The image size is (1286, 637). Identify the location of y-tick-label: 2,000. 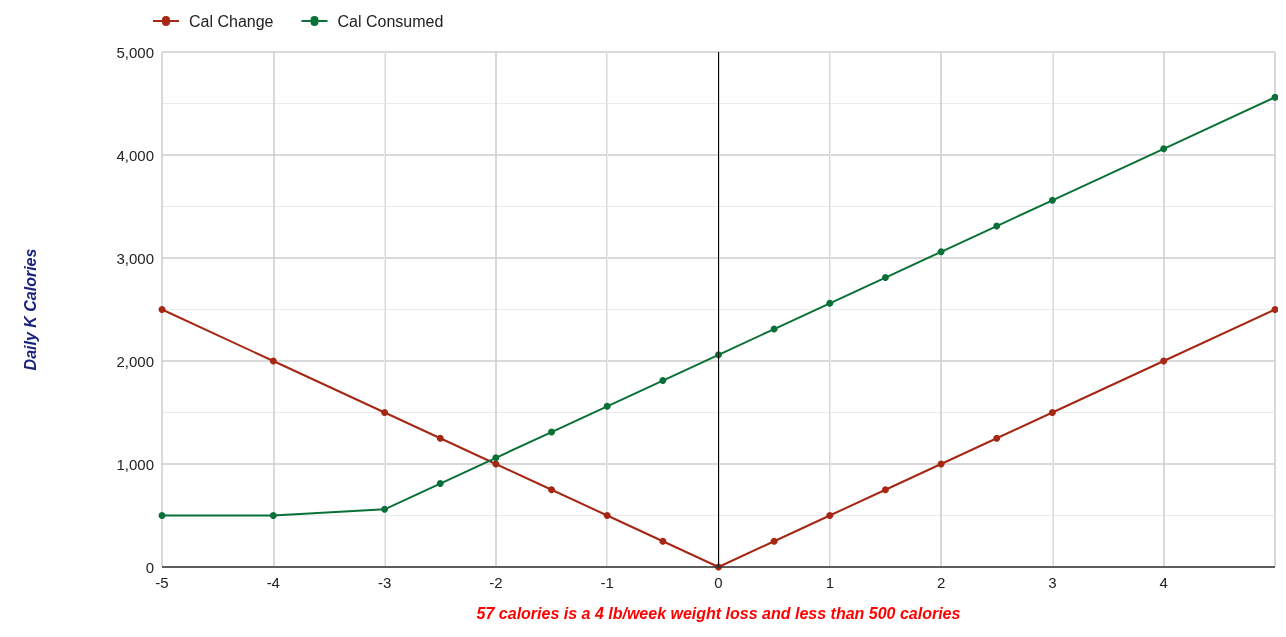
(135, 361).